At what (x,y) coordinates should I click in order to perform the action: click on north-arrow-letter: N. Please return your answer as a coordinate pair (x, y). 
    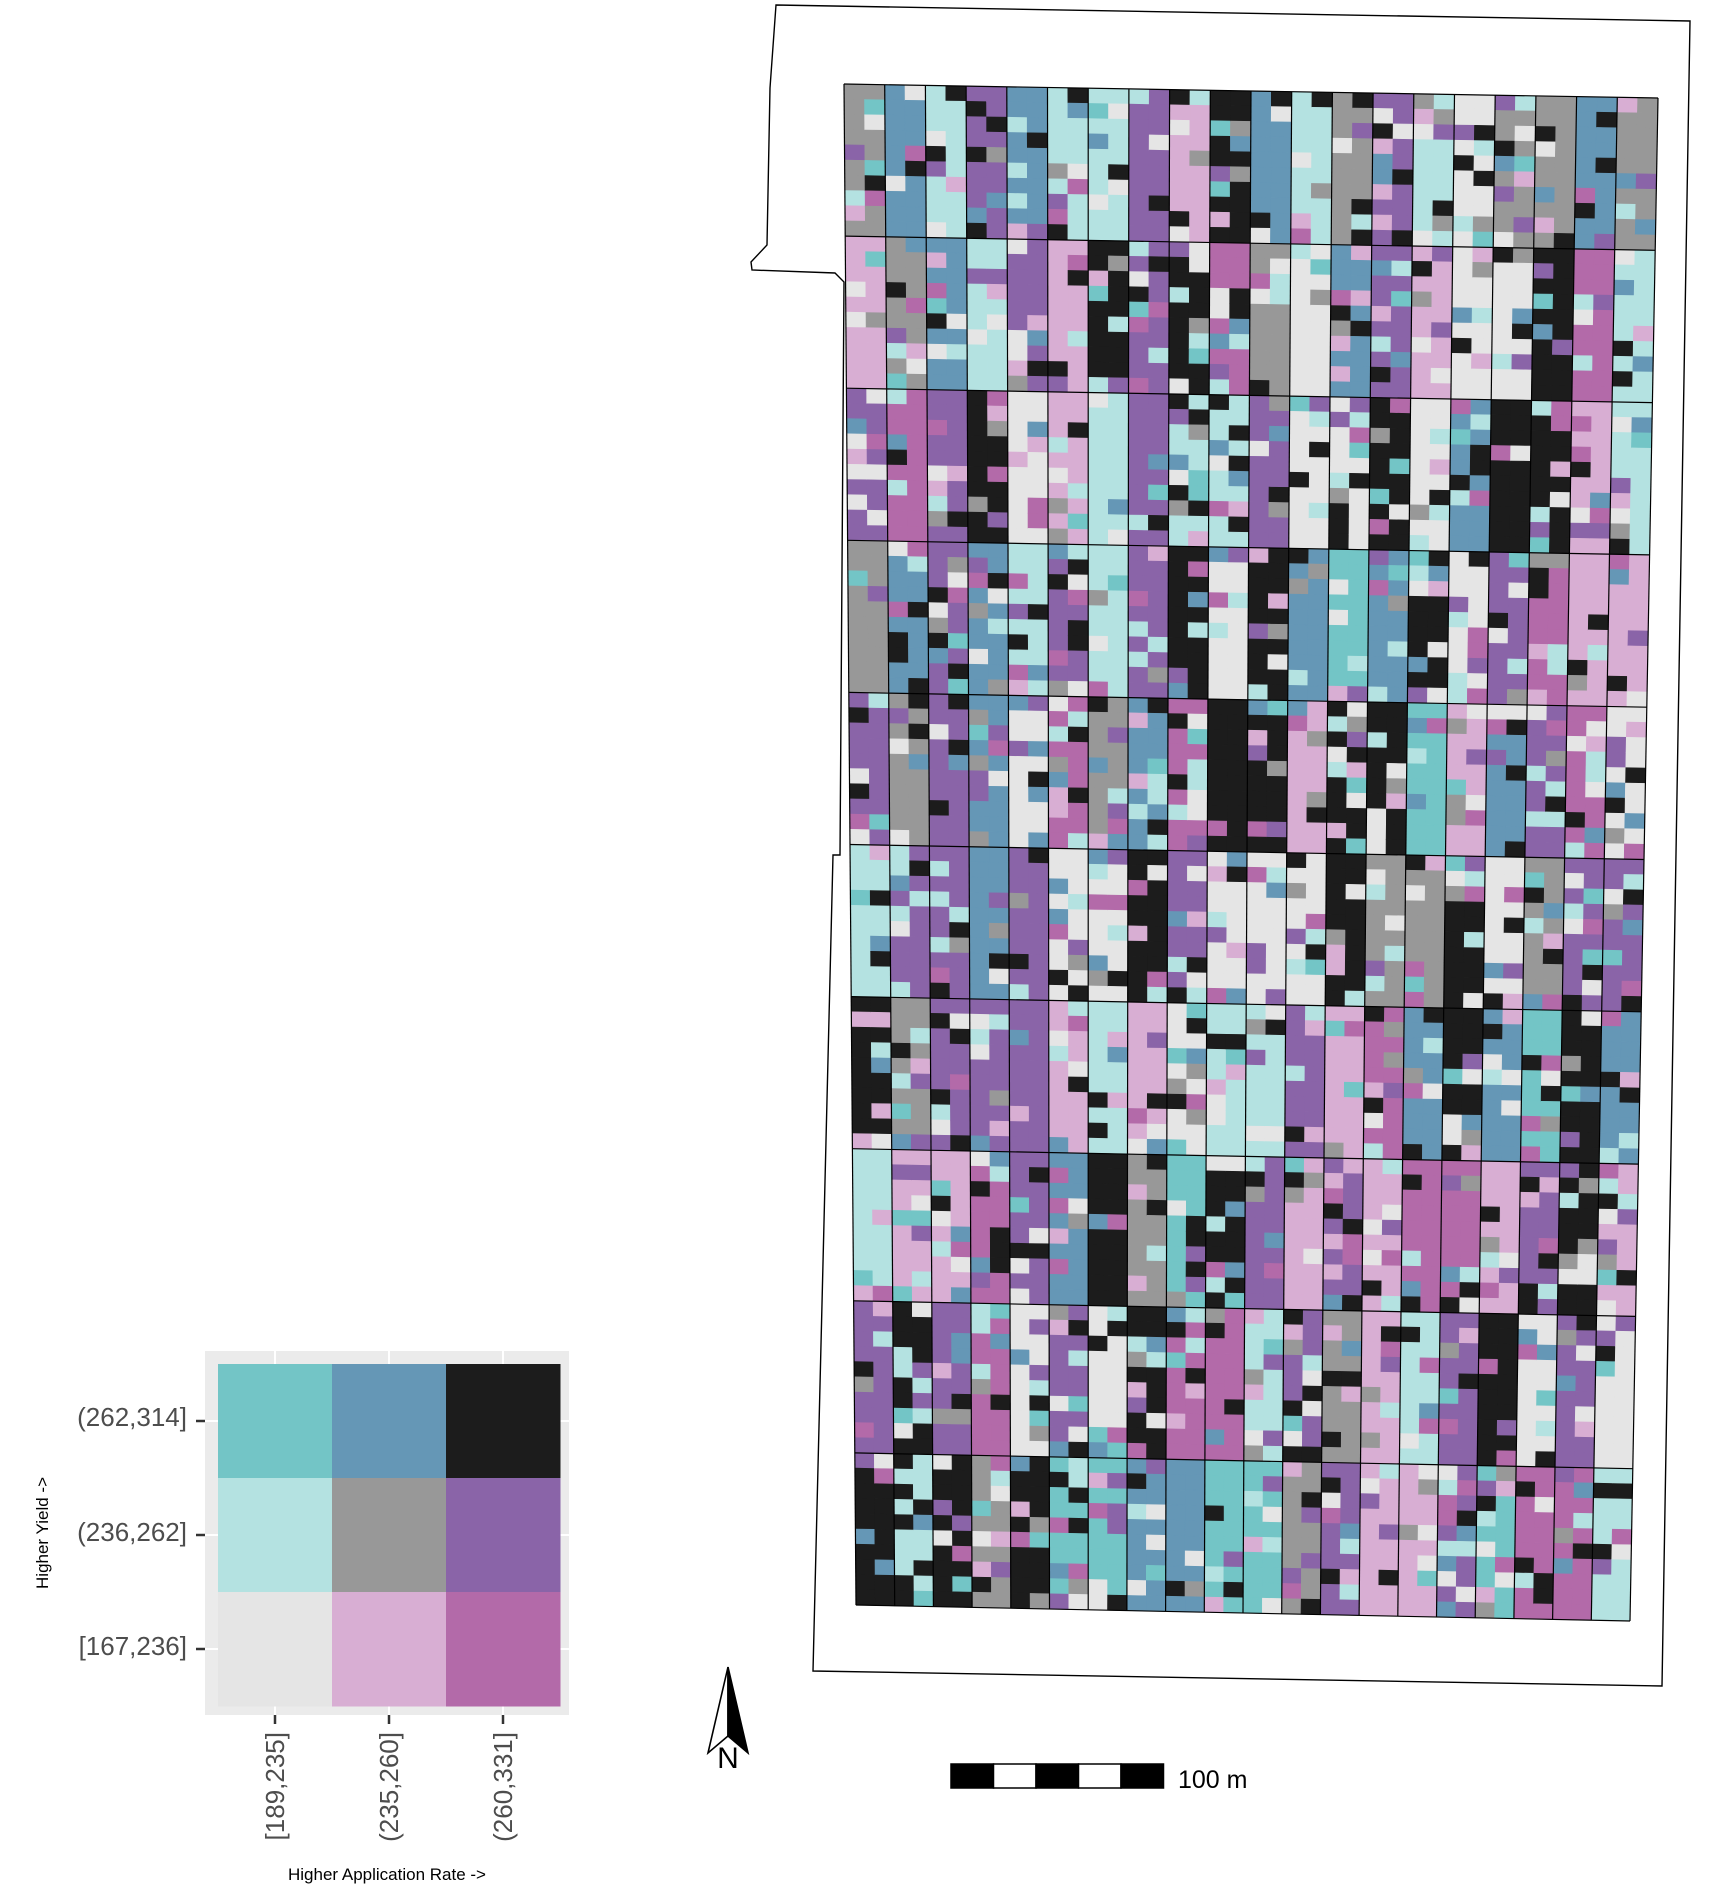
    Looking at the image, I should click on (728, 1758).